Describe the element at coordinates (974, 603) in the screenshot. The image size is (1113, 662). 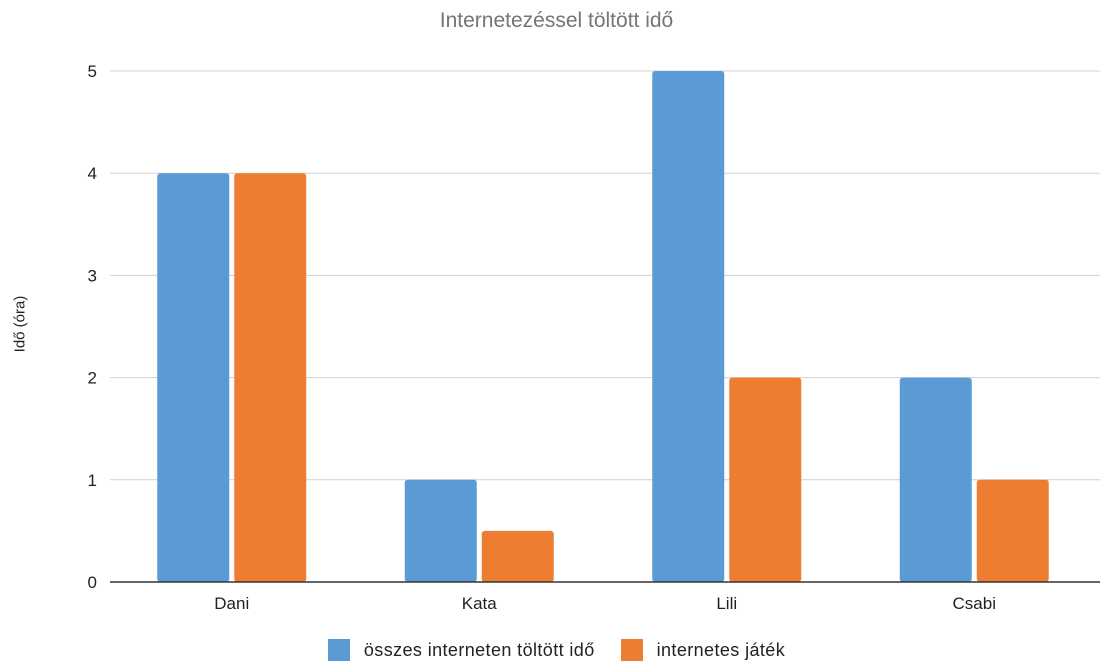
I see `x-tick-label: Csabi` at that location.